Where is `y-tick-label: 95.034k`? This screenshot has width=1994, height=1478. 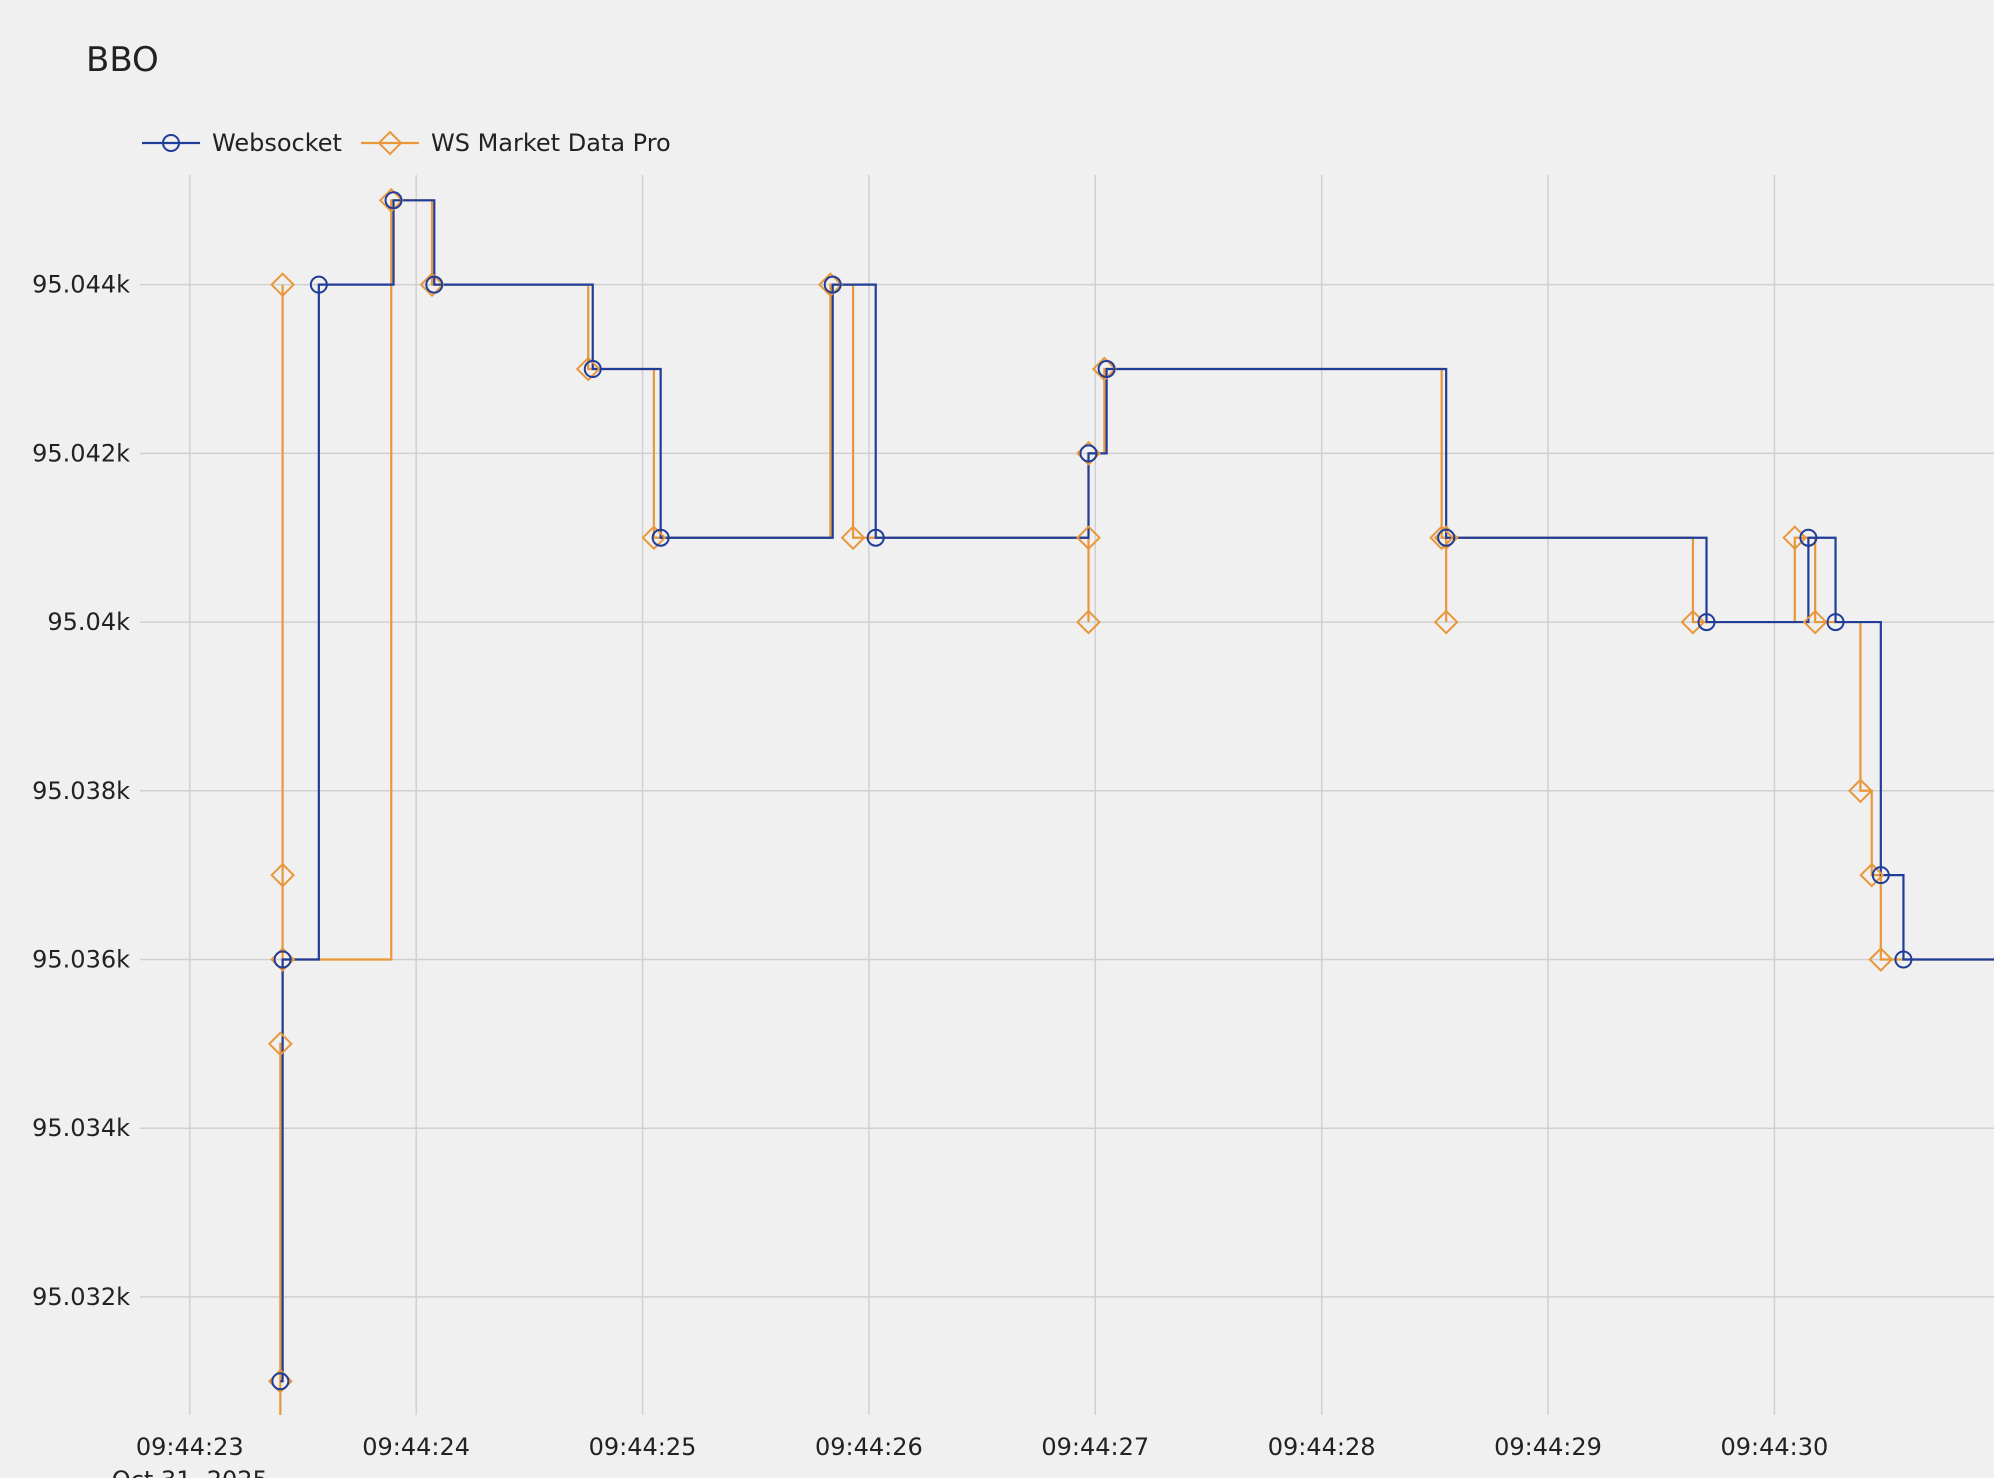
y-tick-label: 95.034k is located at coordinates (81, 1128).